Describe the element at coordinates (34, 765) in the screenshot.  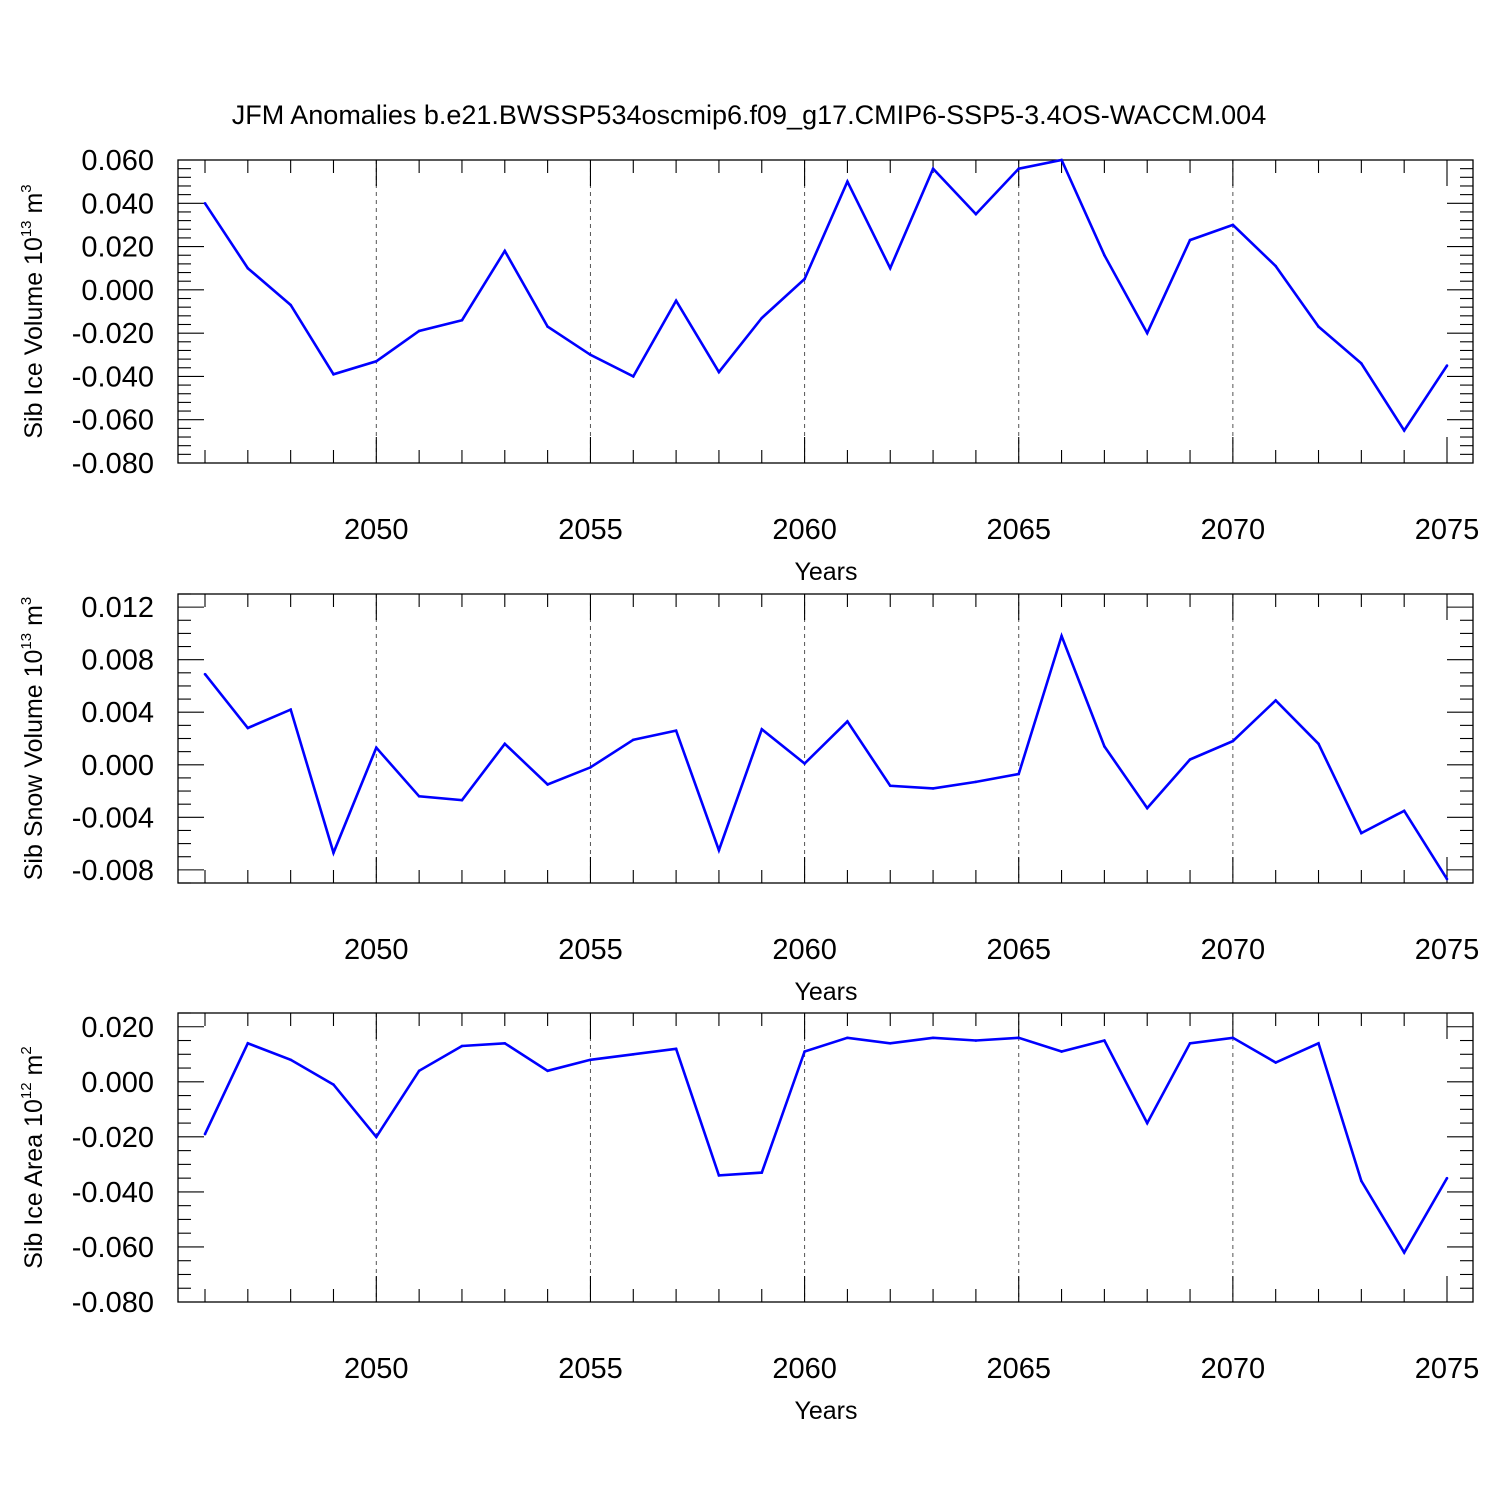
I see `y-axis-label-part: Sib Snow Volume 10` at that location.